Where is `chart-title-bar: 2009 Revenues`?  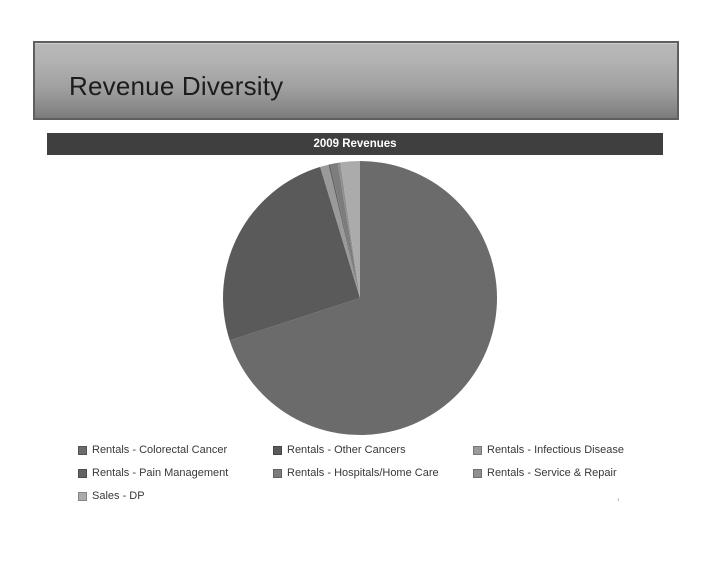
chart-title-bar: 2009 Revenues is located at coordinates (355, 144).